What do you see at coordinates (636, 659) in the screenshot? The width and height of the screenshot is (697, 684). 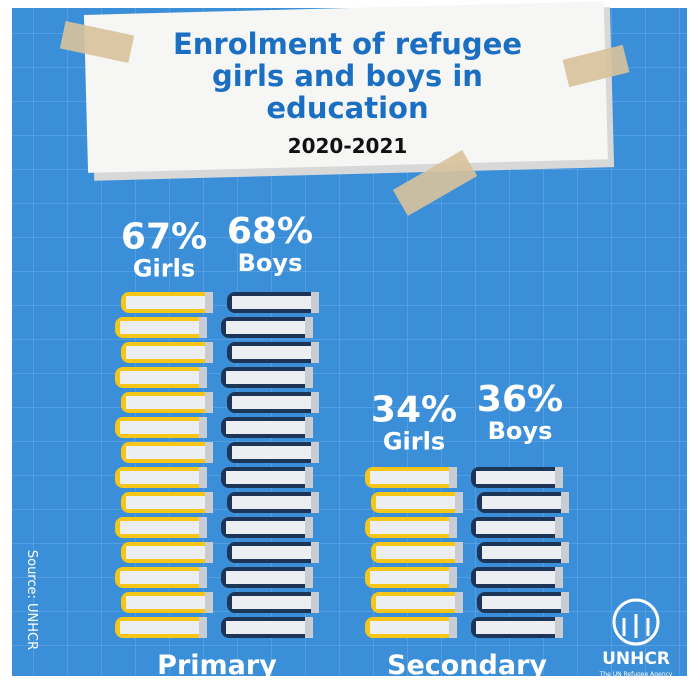 I see `logo-name: UNHCR` at bounding box center [636, 659].